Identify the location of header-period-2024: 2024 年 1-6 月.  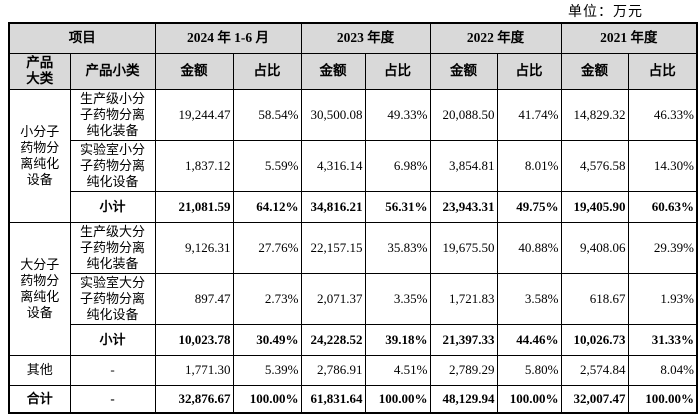
(228, 38).